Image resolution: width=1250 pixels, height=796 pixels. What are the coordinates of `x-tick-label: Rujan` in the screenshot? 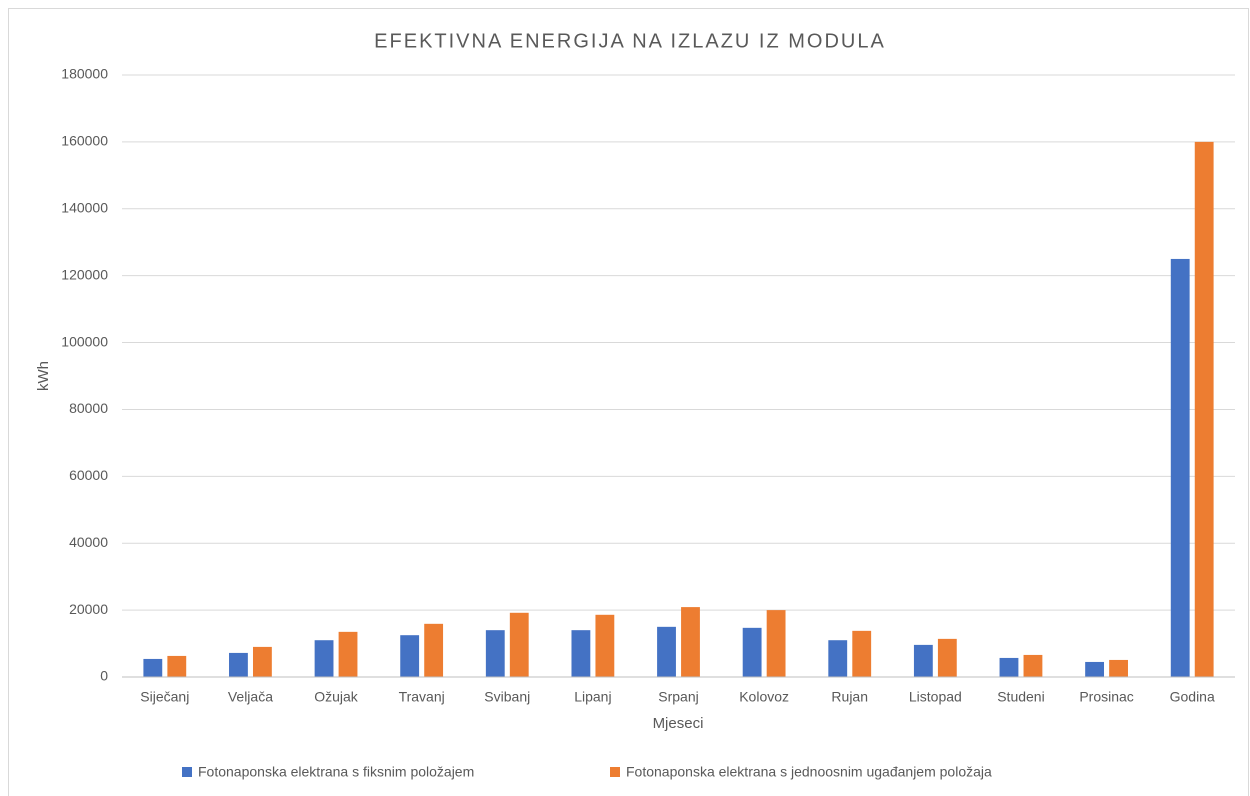 It's located at (849, 697).